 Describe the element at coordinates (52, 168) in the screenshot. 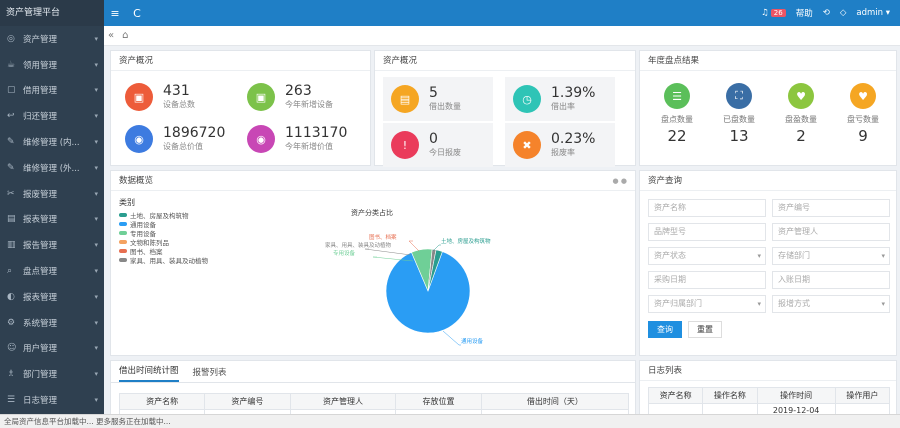

I see `sidebar-item: ✎ 维修管理 (外... ▾` at that location.